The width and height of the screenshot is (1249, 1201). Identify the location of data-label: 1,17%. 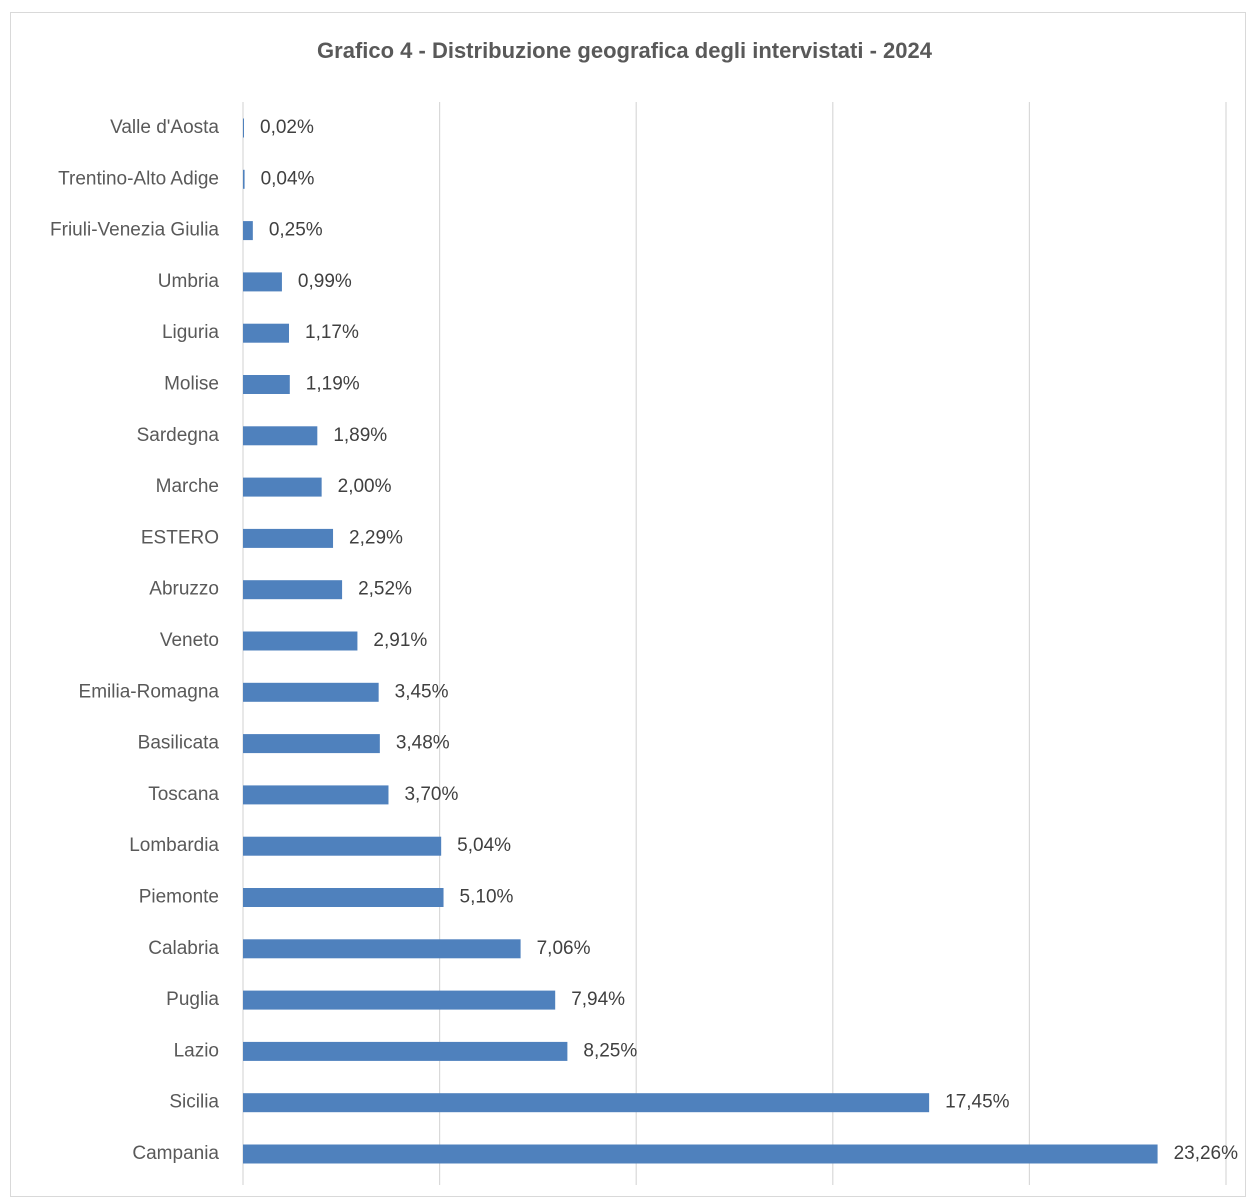
(332, 332).